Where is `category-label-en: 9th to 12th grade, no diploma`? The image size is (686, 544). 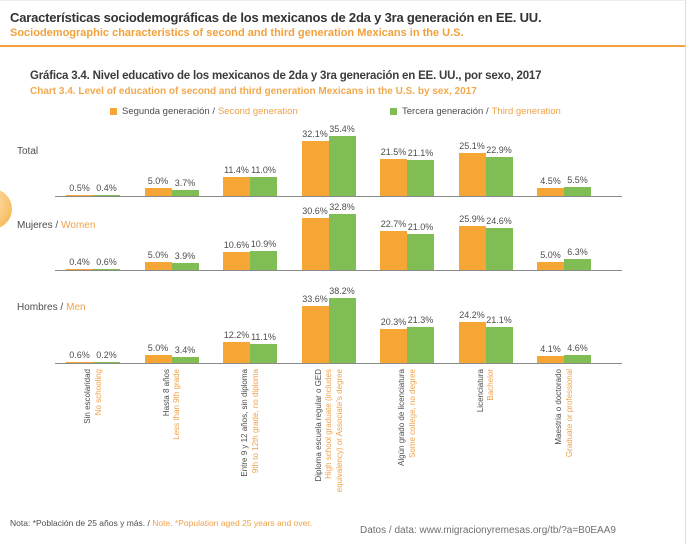
category-label-en: 9th to 12th grade, no diploma is located at coordinates (255, 421).